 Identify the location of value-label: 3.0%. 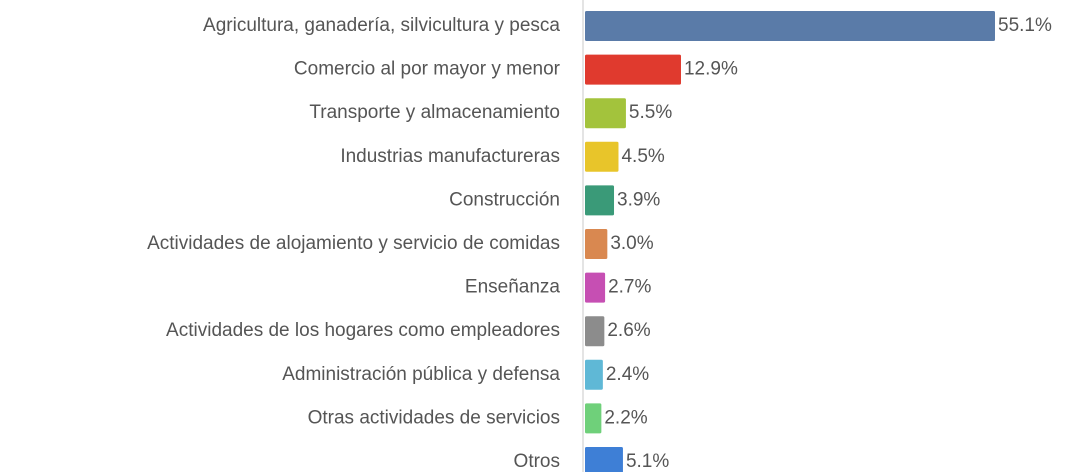
(631, 243).